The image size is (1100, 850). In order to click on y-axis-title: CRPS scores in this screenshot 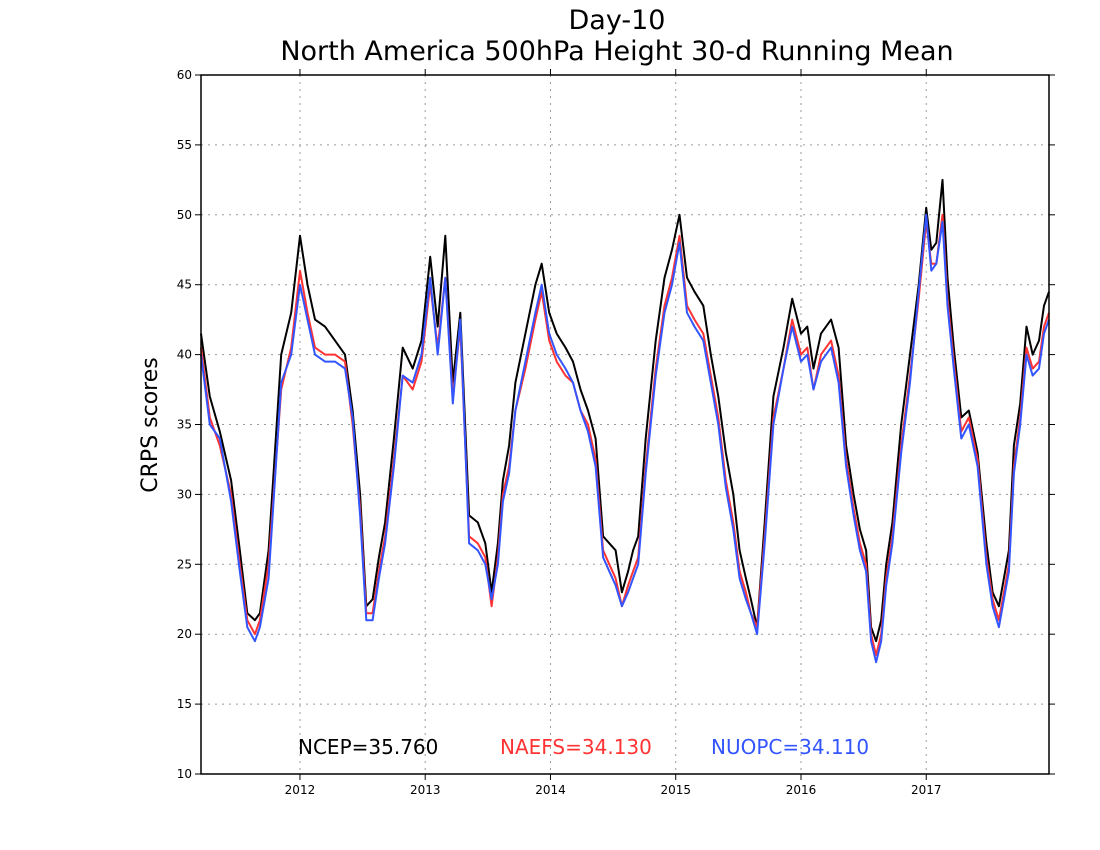, I will do `click(150, 424)`.